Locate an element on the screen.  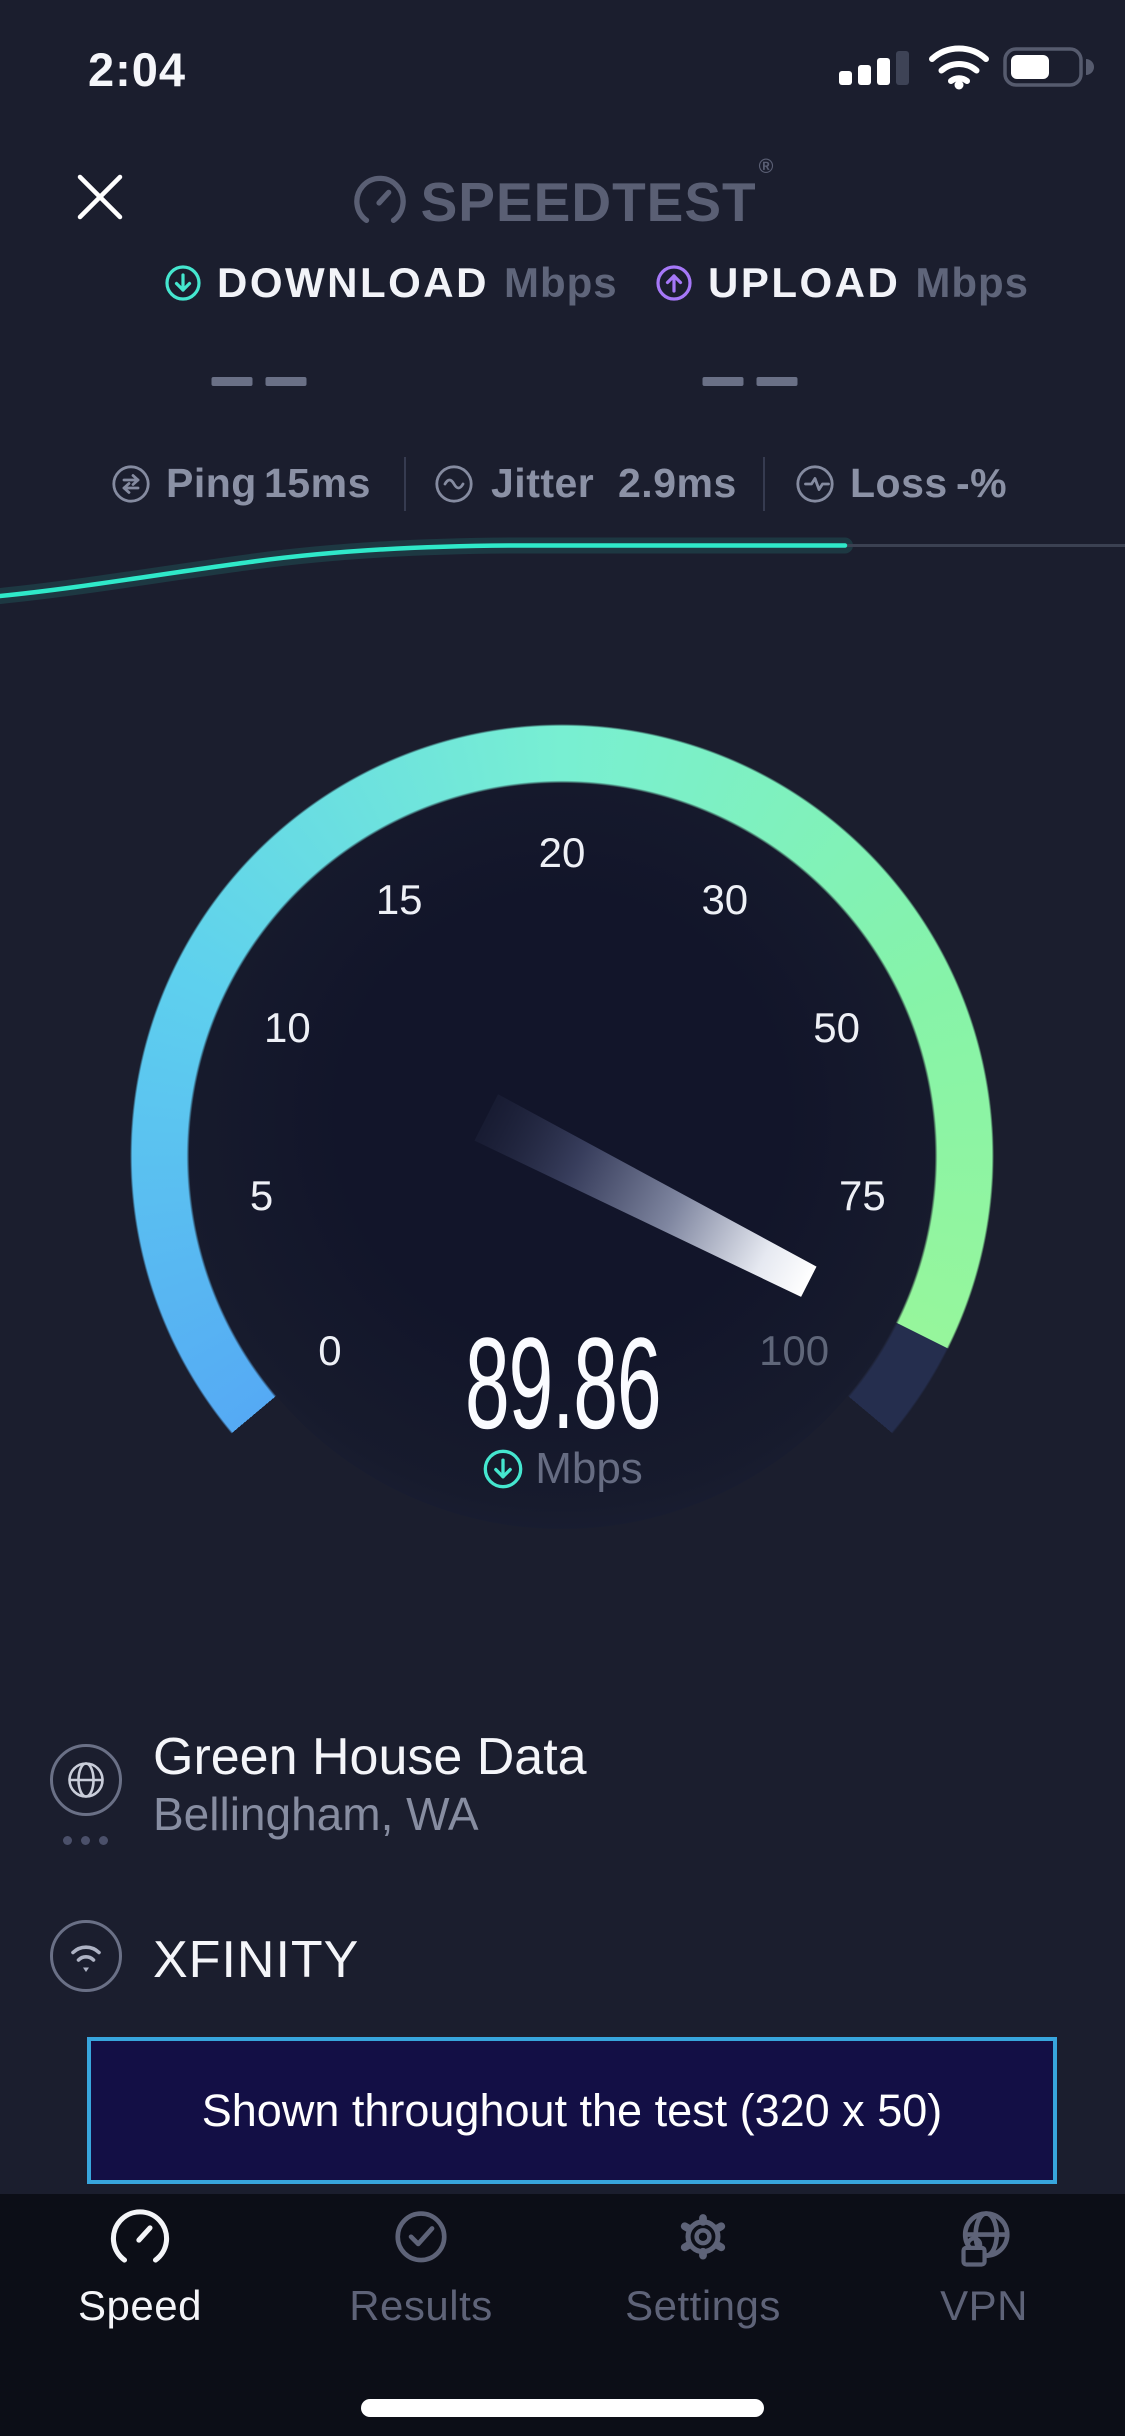
loss-icon is located at coordinates (815, 484).